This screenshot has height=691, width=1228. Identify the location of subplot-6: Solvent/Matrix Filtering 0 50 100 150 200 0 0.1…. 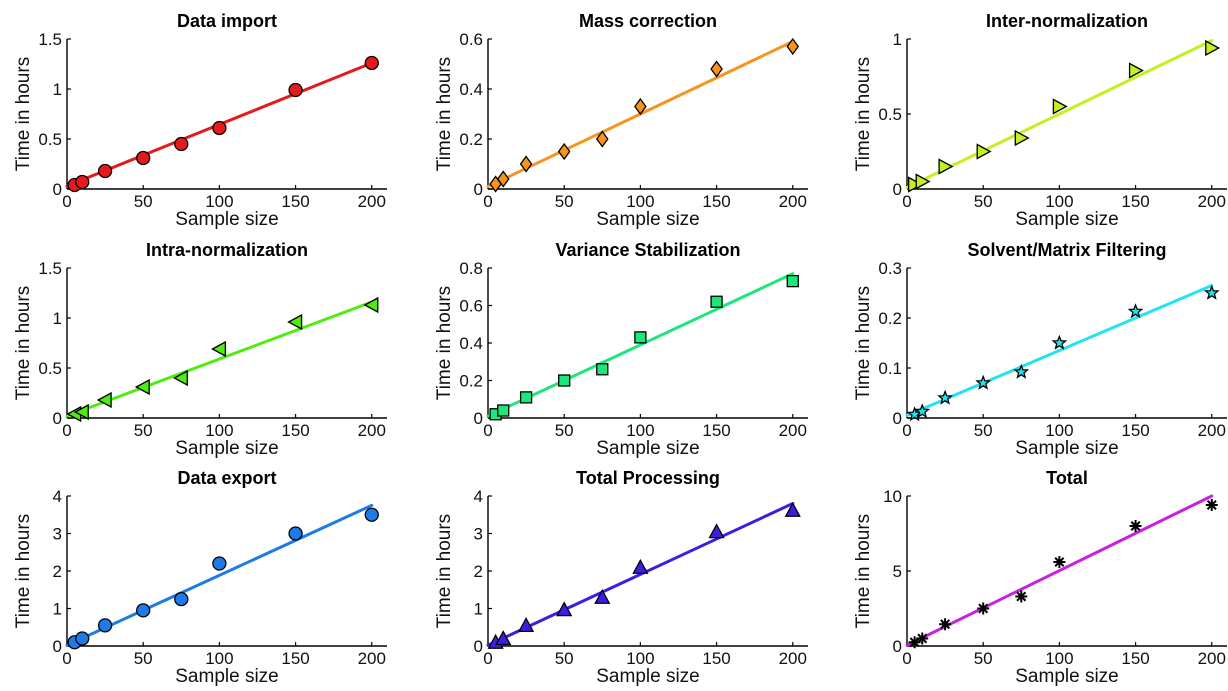
(1040, 349).